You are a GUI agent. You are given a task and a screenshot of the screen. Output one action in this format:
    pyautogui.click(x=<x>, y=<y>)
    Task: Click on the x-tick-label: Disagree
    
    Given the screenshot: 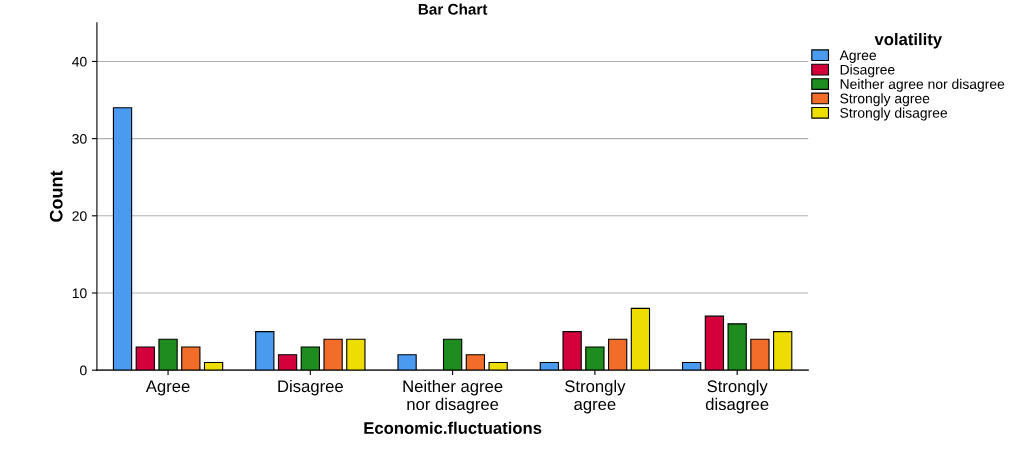 What is the action you would take?
    pyautogui.click(x=310, y=387)
    